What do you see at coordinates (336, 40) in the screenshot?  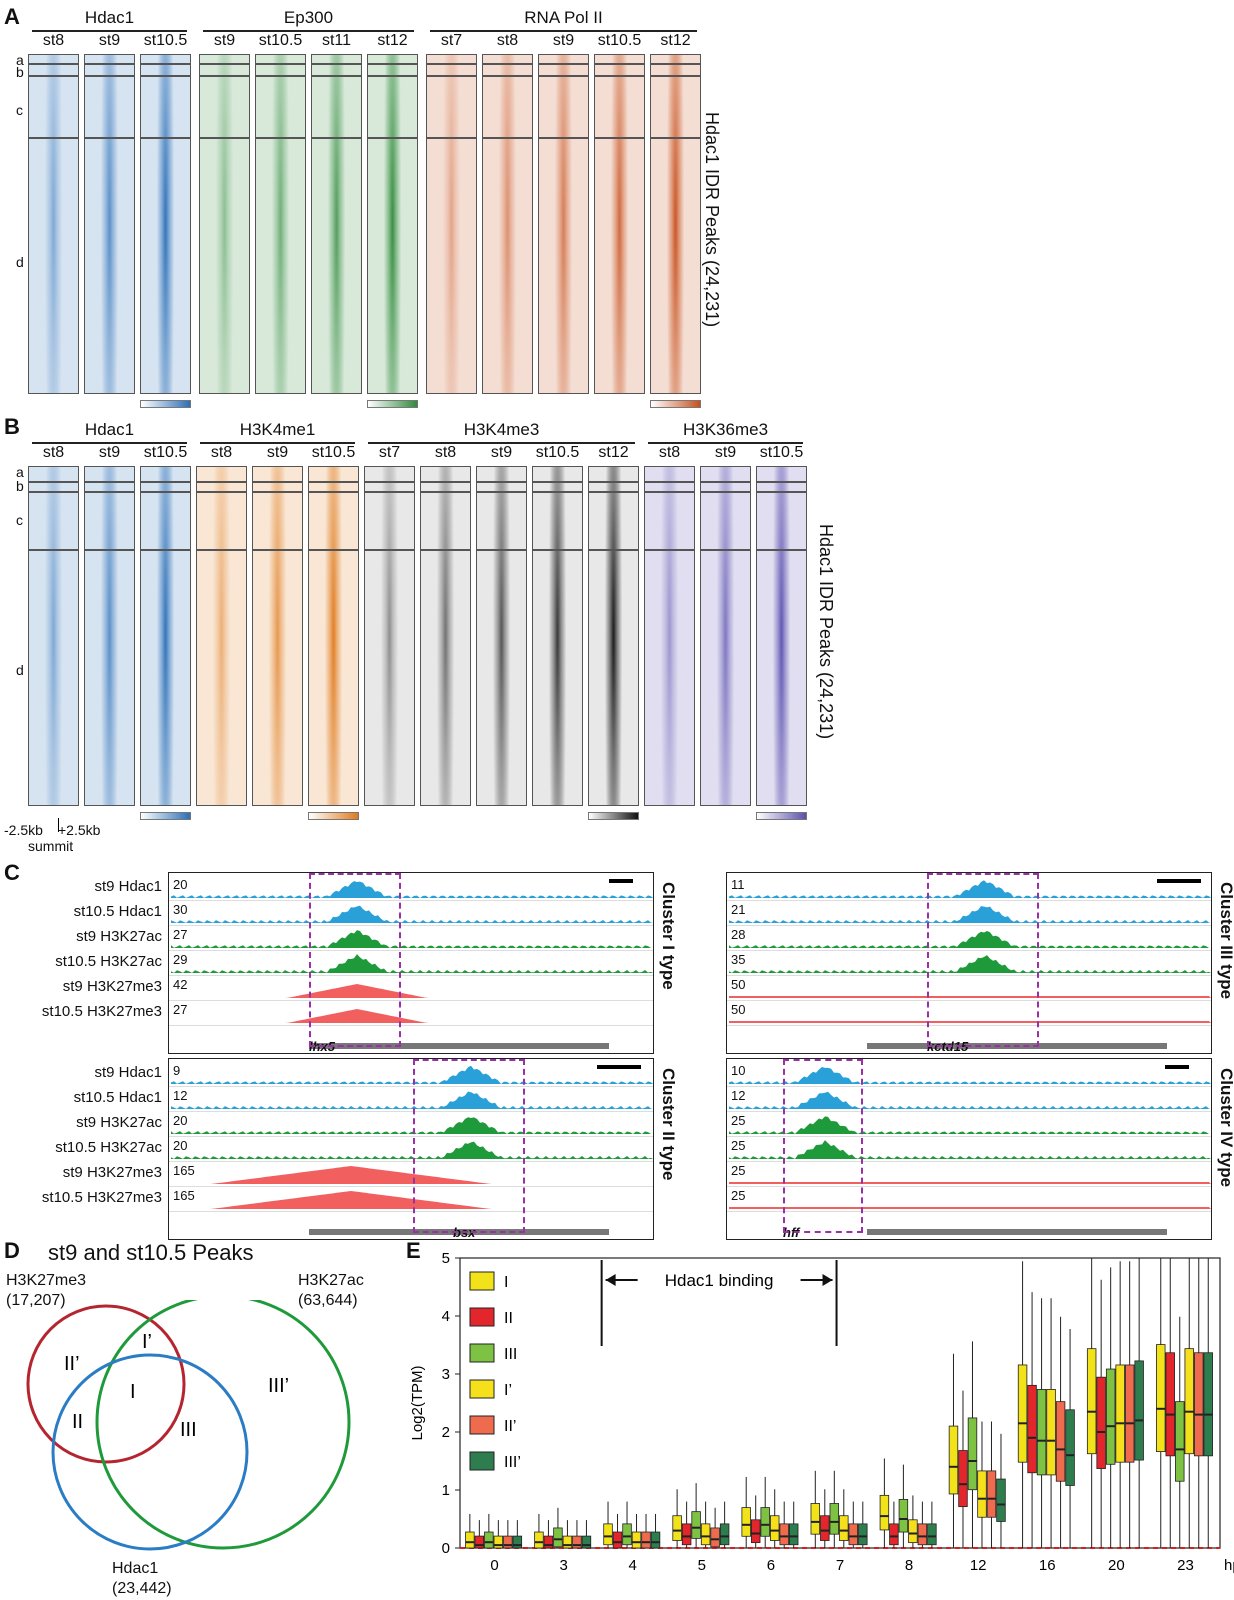 I see `stage-label: st11` at bounding box center [336, 40].